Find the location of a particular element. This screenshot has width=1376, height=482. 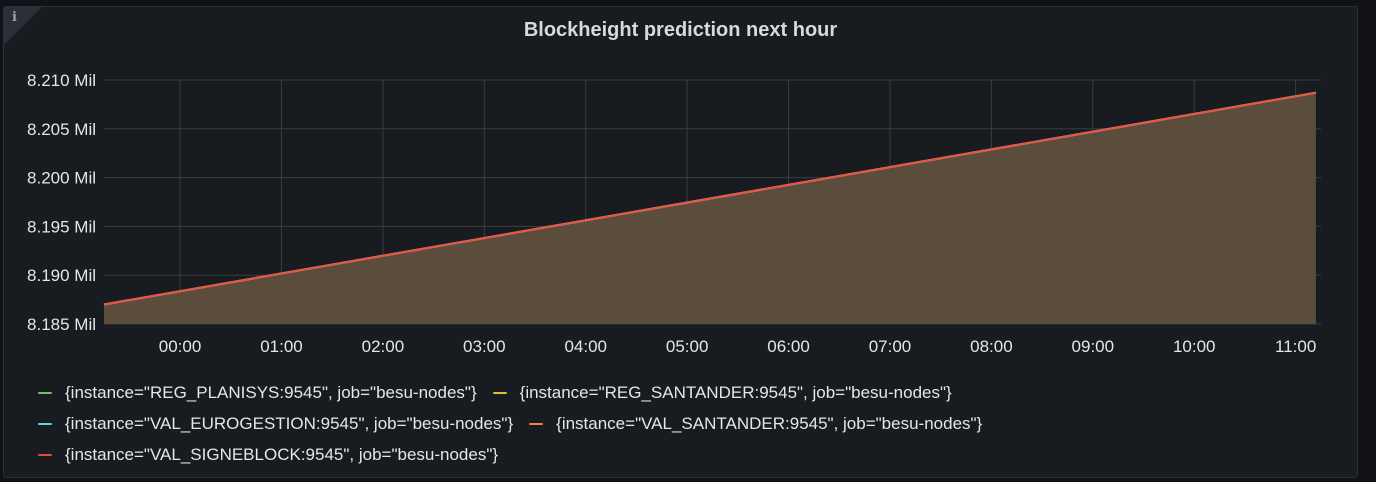

x-tick-label: 07:00 is located at coordinates (890, 346).